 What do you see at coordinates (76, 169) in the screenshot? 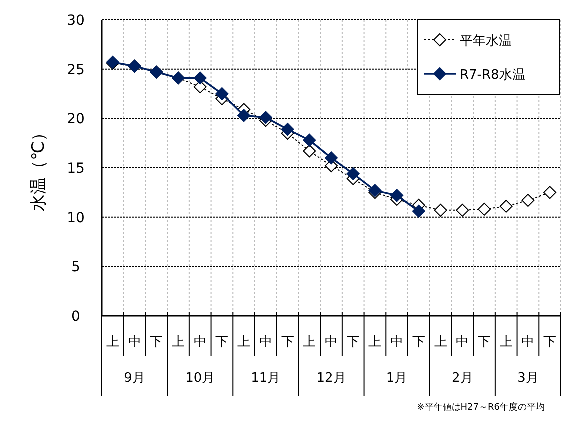
I see `y-tick-label: 15` at bounding box center [76, 169].